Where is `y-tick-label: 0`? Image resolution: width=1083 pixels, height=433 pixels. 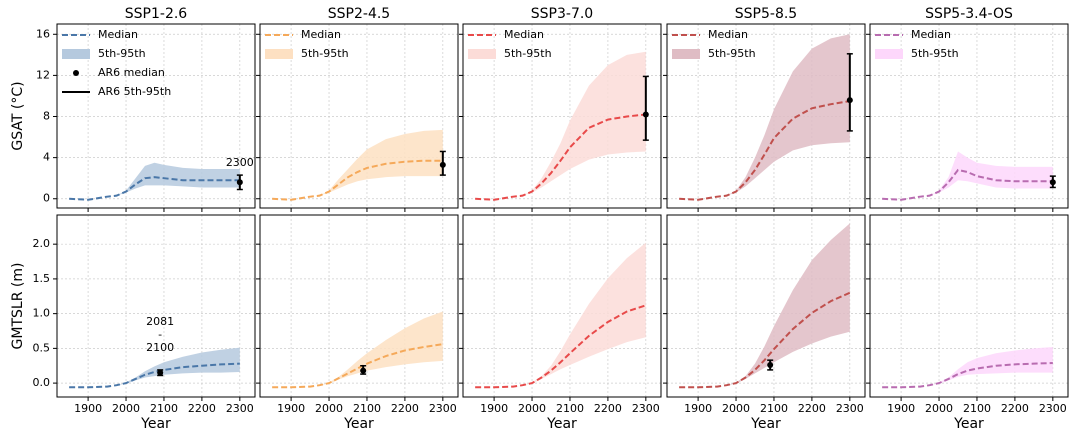 y-tick-label: 0 is located at coordinates (46, 198).